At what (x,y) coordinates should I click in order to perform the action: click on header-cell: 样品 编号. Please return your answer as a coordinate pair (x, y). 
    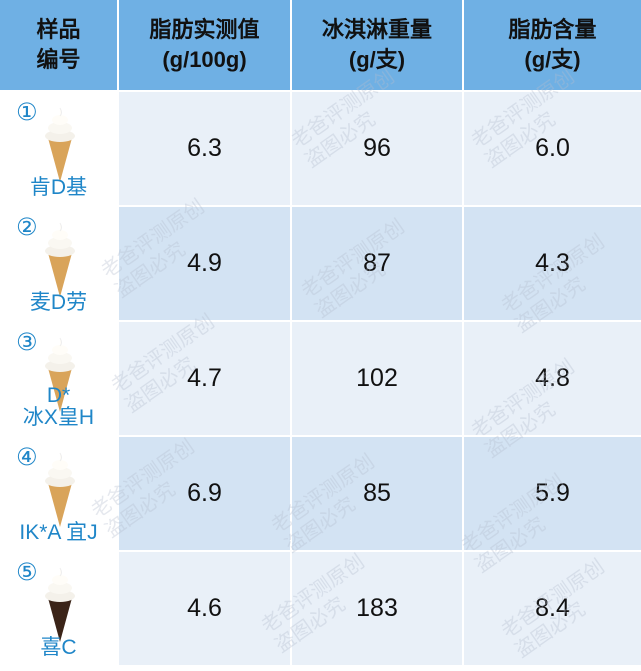
    Looking at the image, I should click on (58, 45).